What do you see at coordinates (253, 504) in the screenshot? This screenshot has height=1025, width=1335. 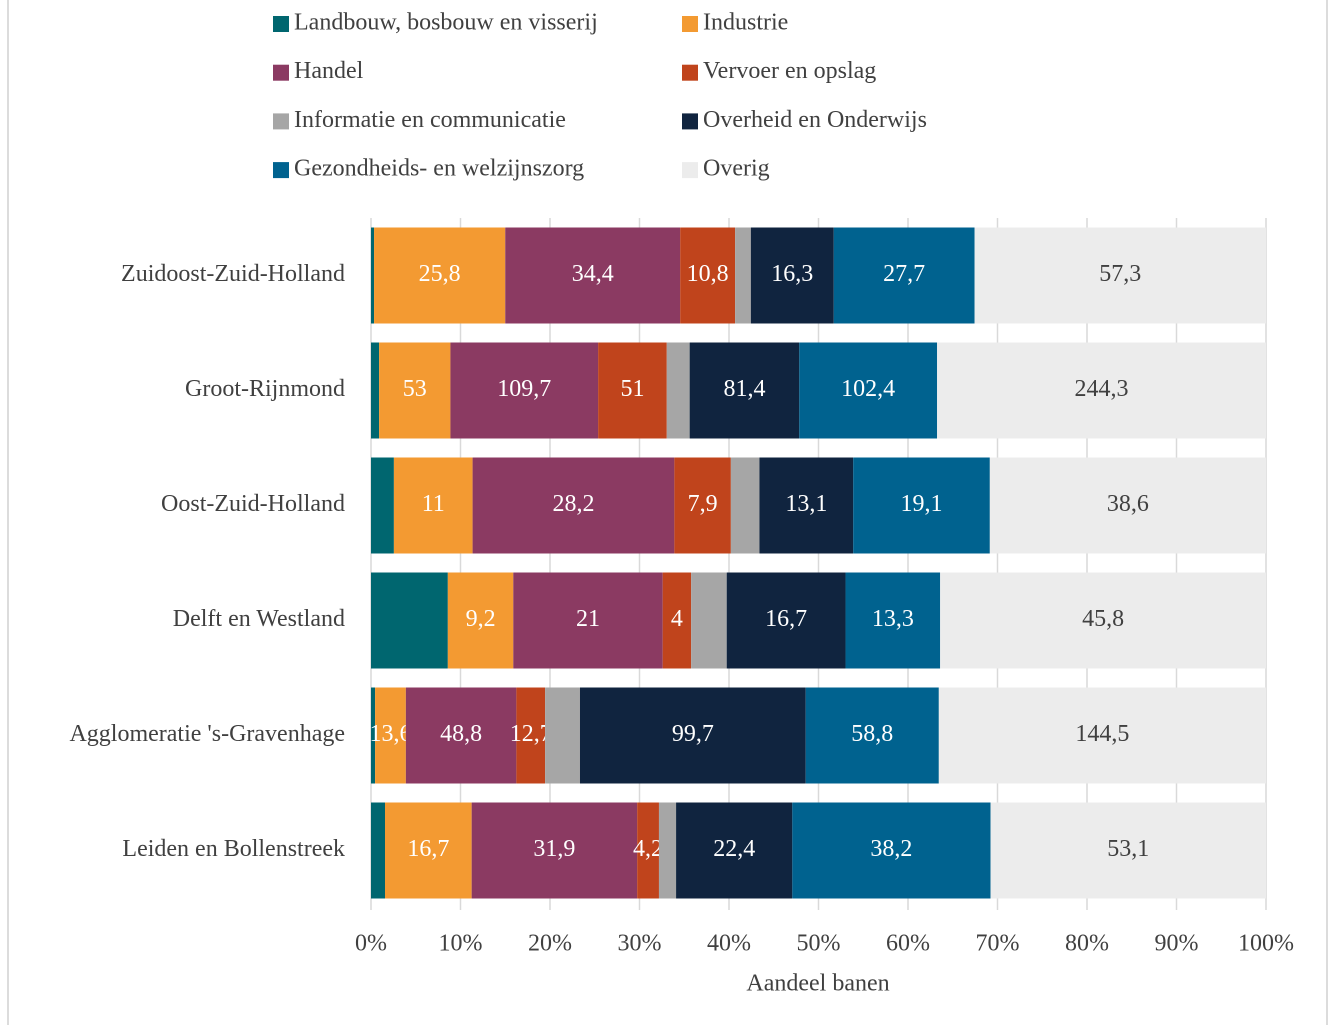 I see `y-tick-label: Oost-Zuid-Holland` at bounding box center [253, 504].